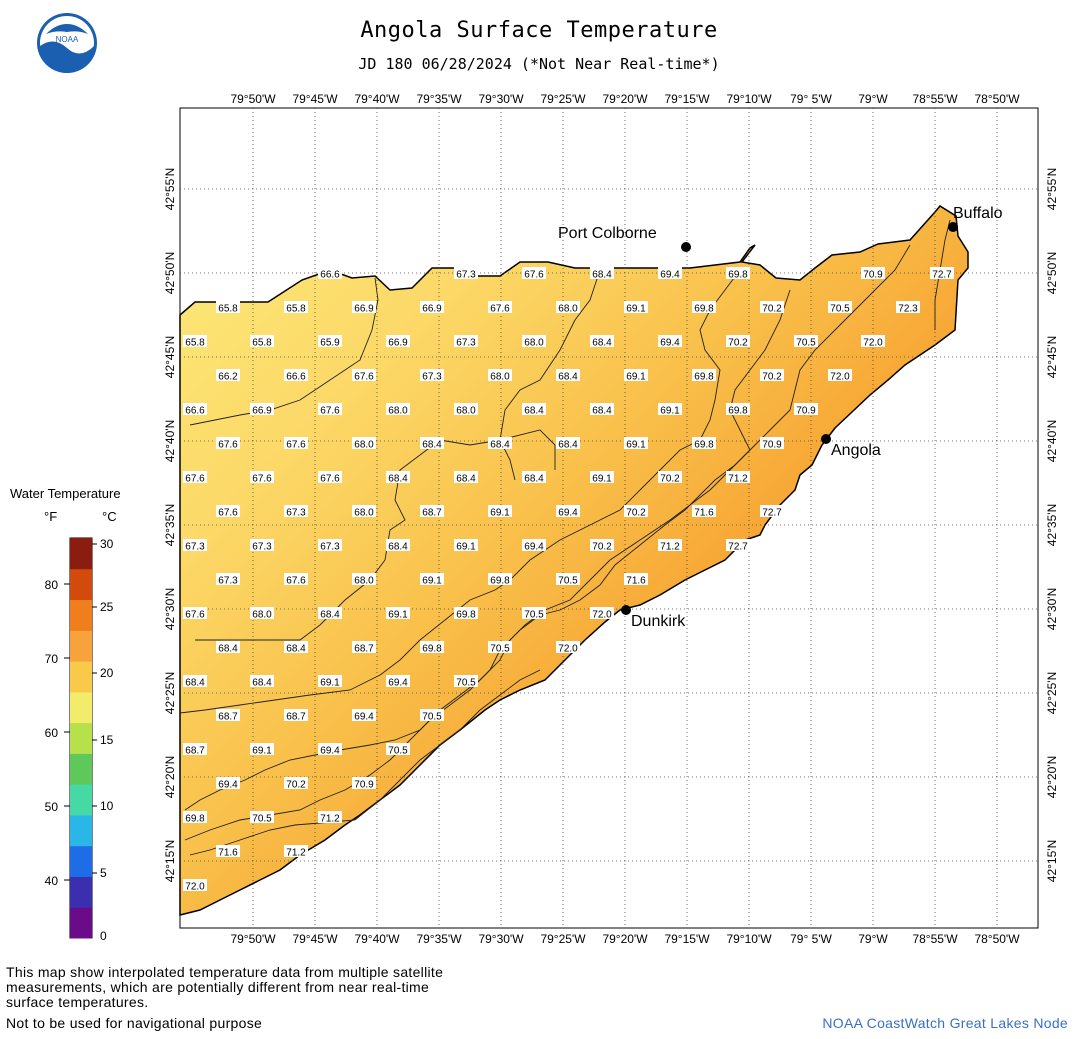  Describe the element at coordinates (607, 233) in the screenshot. I see `city-label-port-colborne: Port Colborne` at that location.